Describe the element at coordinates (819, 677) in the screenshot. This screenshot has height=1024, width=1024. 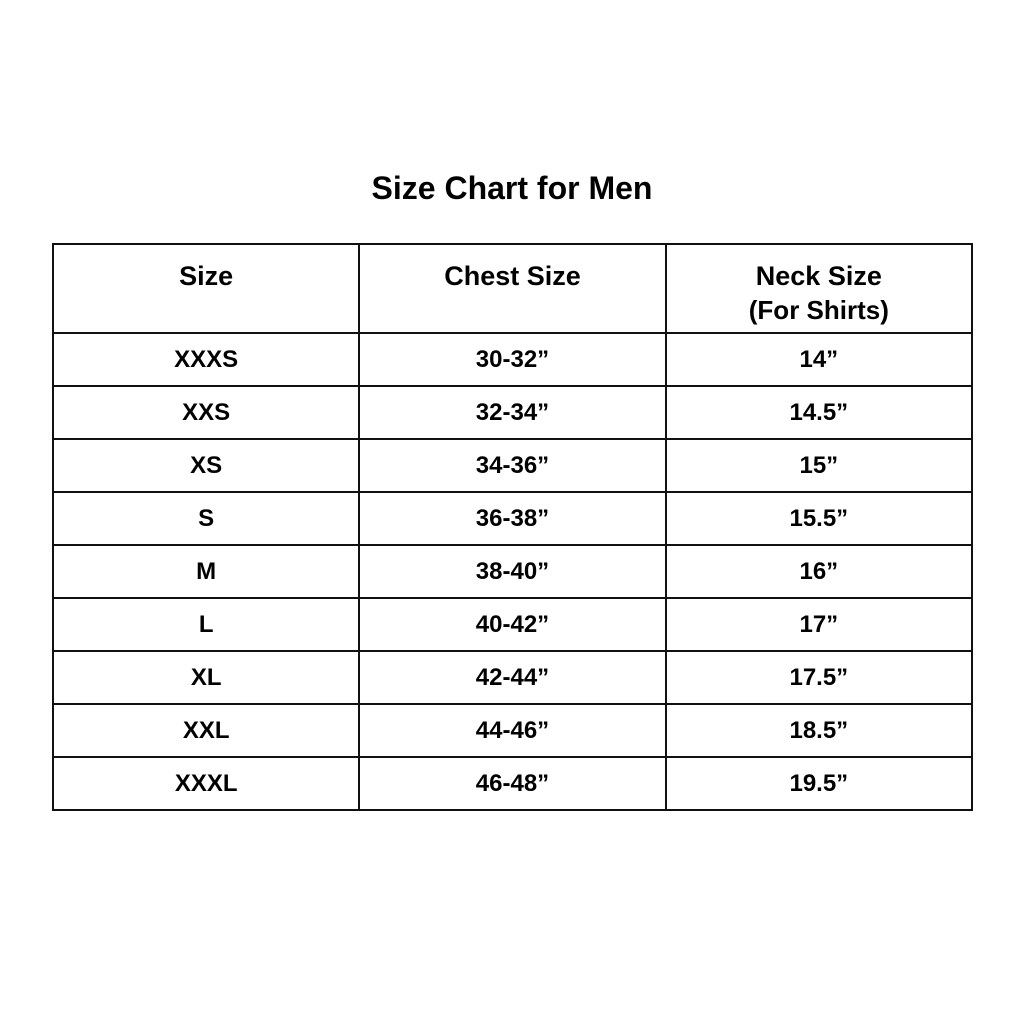
I see `neck-size-cell: 17.5”` at that location.